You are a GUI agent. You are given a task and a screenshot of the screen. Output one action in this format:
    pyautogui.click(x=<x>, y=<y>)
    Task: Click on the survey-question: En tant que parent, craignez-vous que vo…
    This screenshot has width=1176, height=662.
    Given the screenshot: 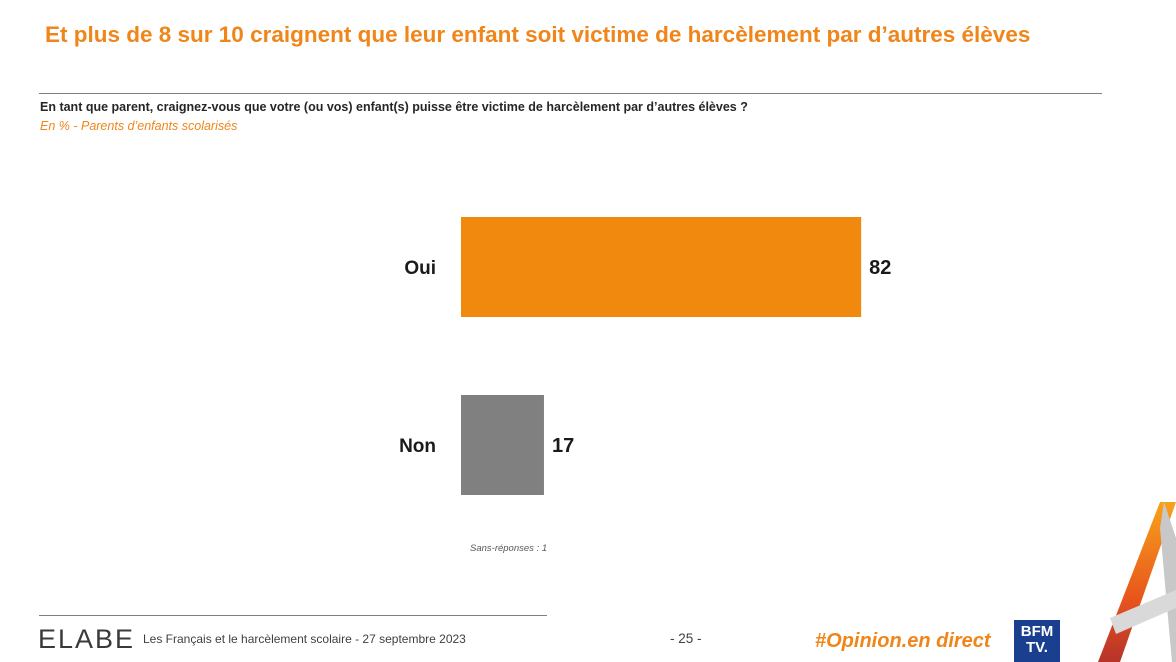 What is the action you would take?
    pyautogui.click(x=394, y=107)
    